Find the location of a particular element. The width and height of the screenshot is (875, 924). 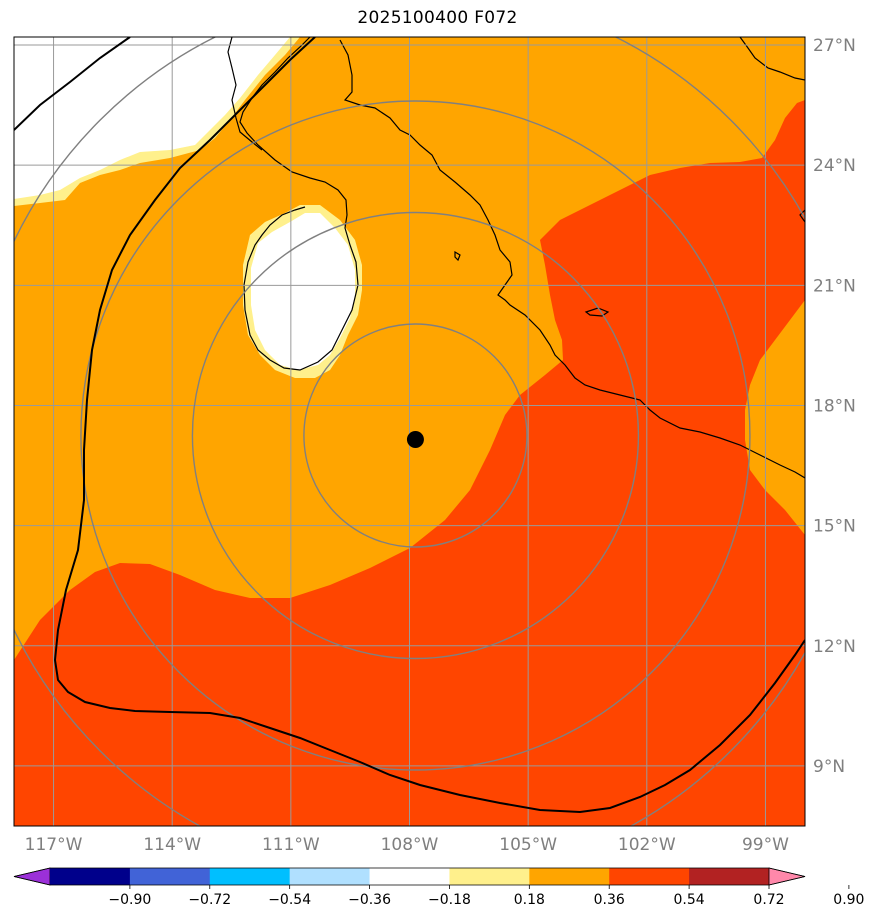

lat-tick-label: 15°N is located at coordinates (834, 527).